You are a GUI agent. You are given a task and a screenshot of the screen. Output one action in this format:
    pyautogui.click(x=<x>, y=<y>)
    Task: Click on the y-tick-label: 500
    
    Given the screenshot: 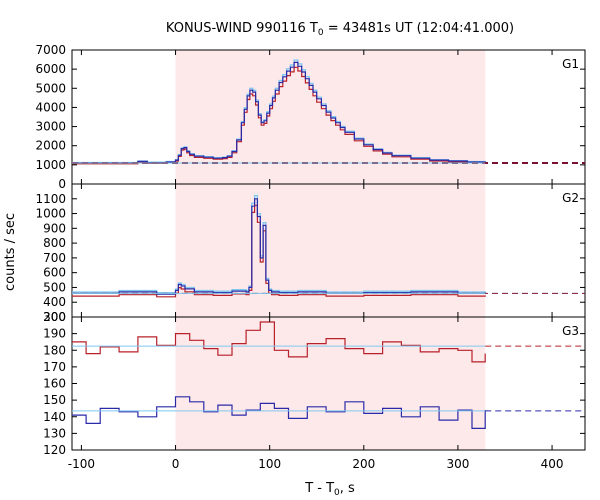 What is the action you would take?
    pyautogui.click(x=54, y=287)
    